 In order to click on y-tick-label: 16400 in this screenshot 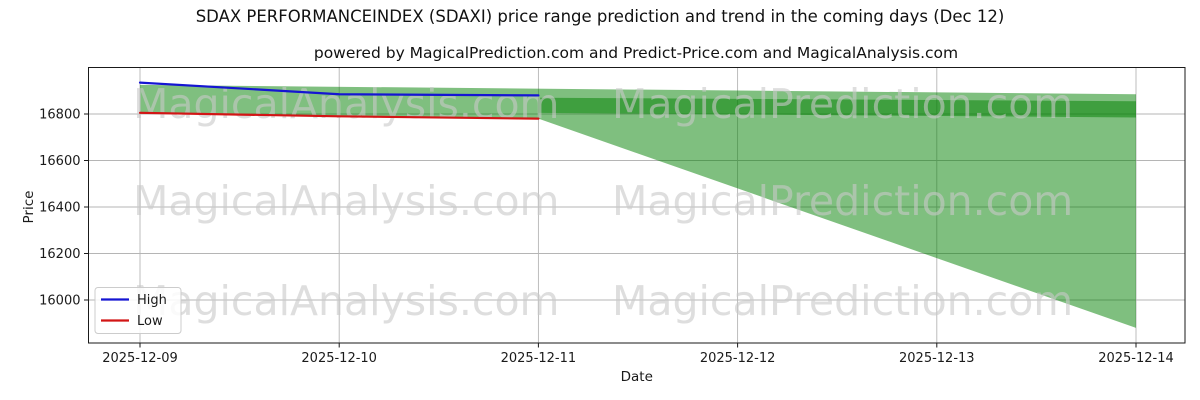, I will do `click(59, 207)`.